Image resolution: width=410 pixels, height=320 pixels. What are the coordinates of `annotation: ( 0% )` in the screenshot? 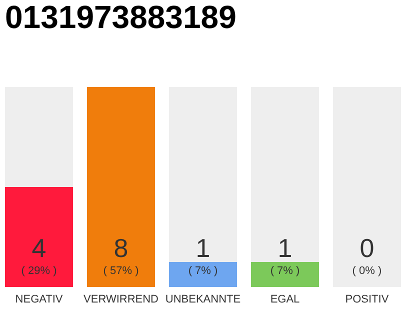 It's located at (367, 271).